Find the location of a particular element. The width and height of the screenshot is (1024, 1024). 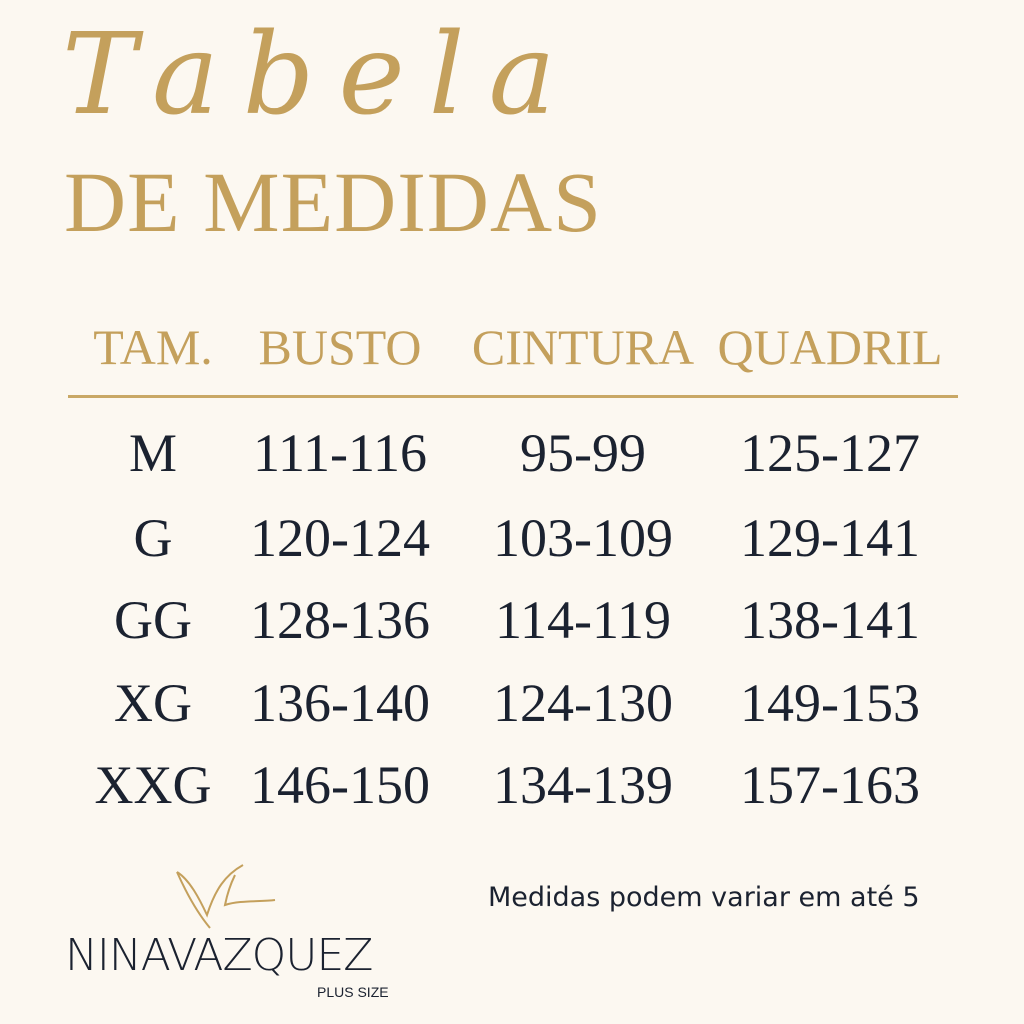

header-tam: TAM. is located at coordinates (153, 347).